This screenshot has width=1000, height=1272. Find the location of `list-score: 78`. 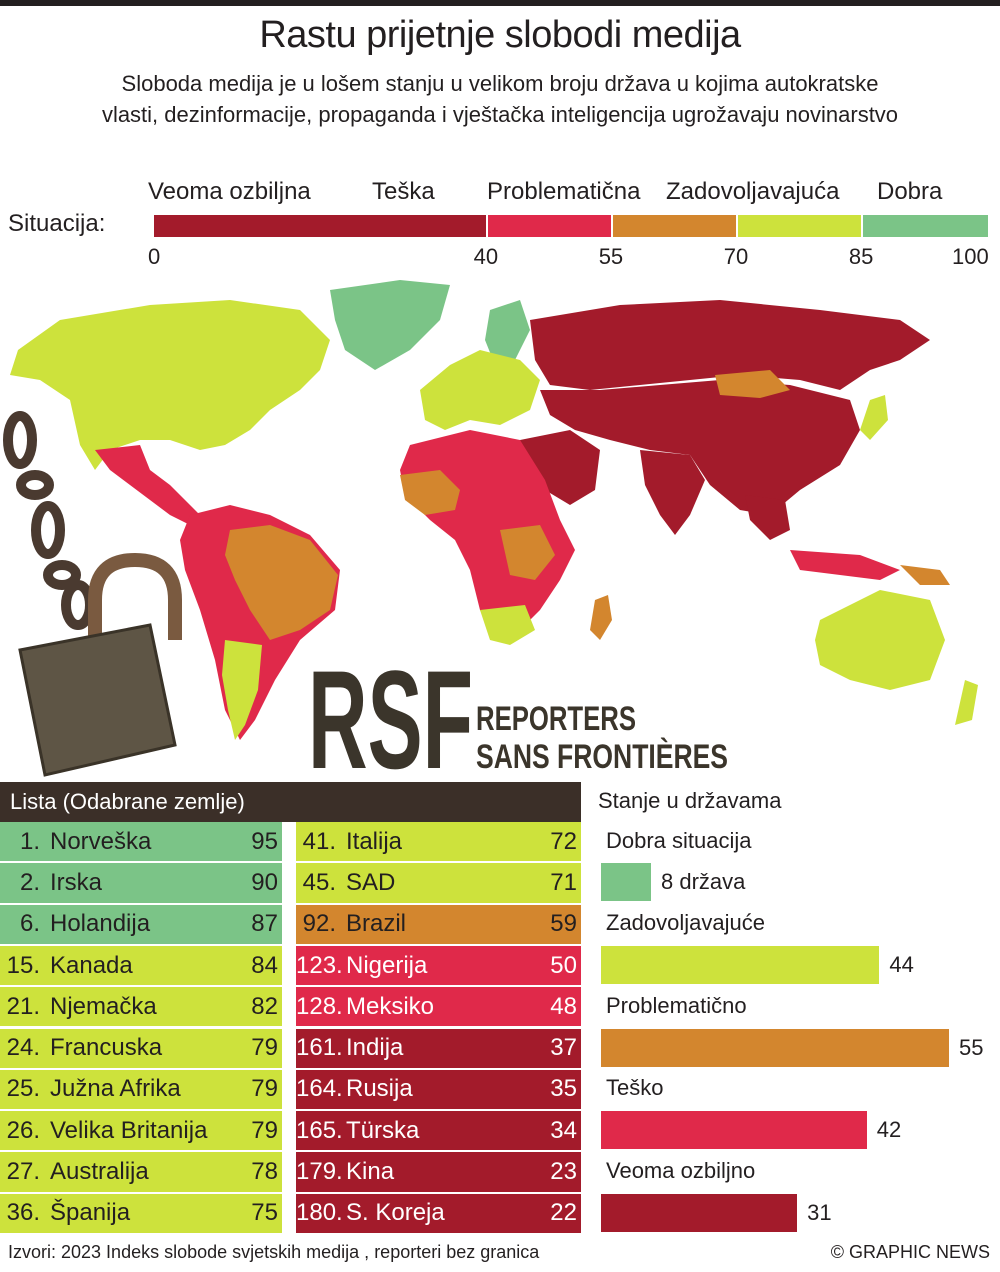

list-score: 78 is located at coordinates (264, 1172).